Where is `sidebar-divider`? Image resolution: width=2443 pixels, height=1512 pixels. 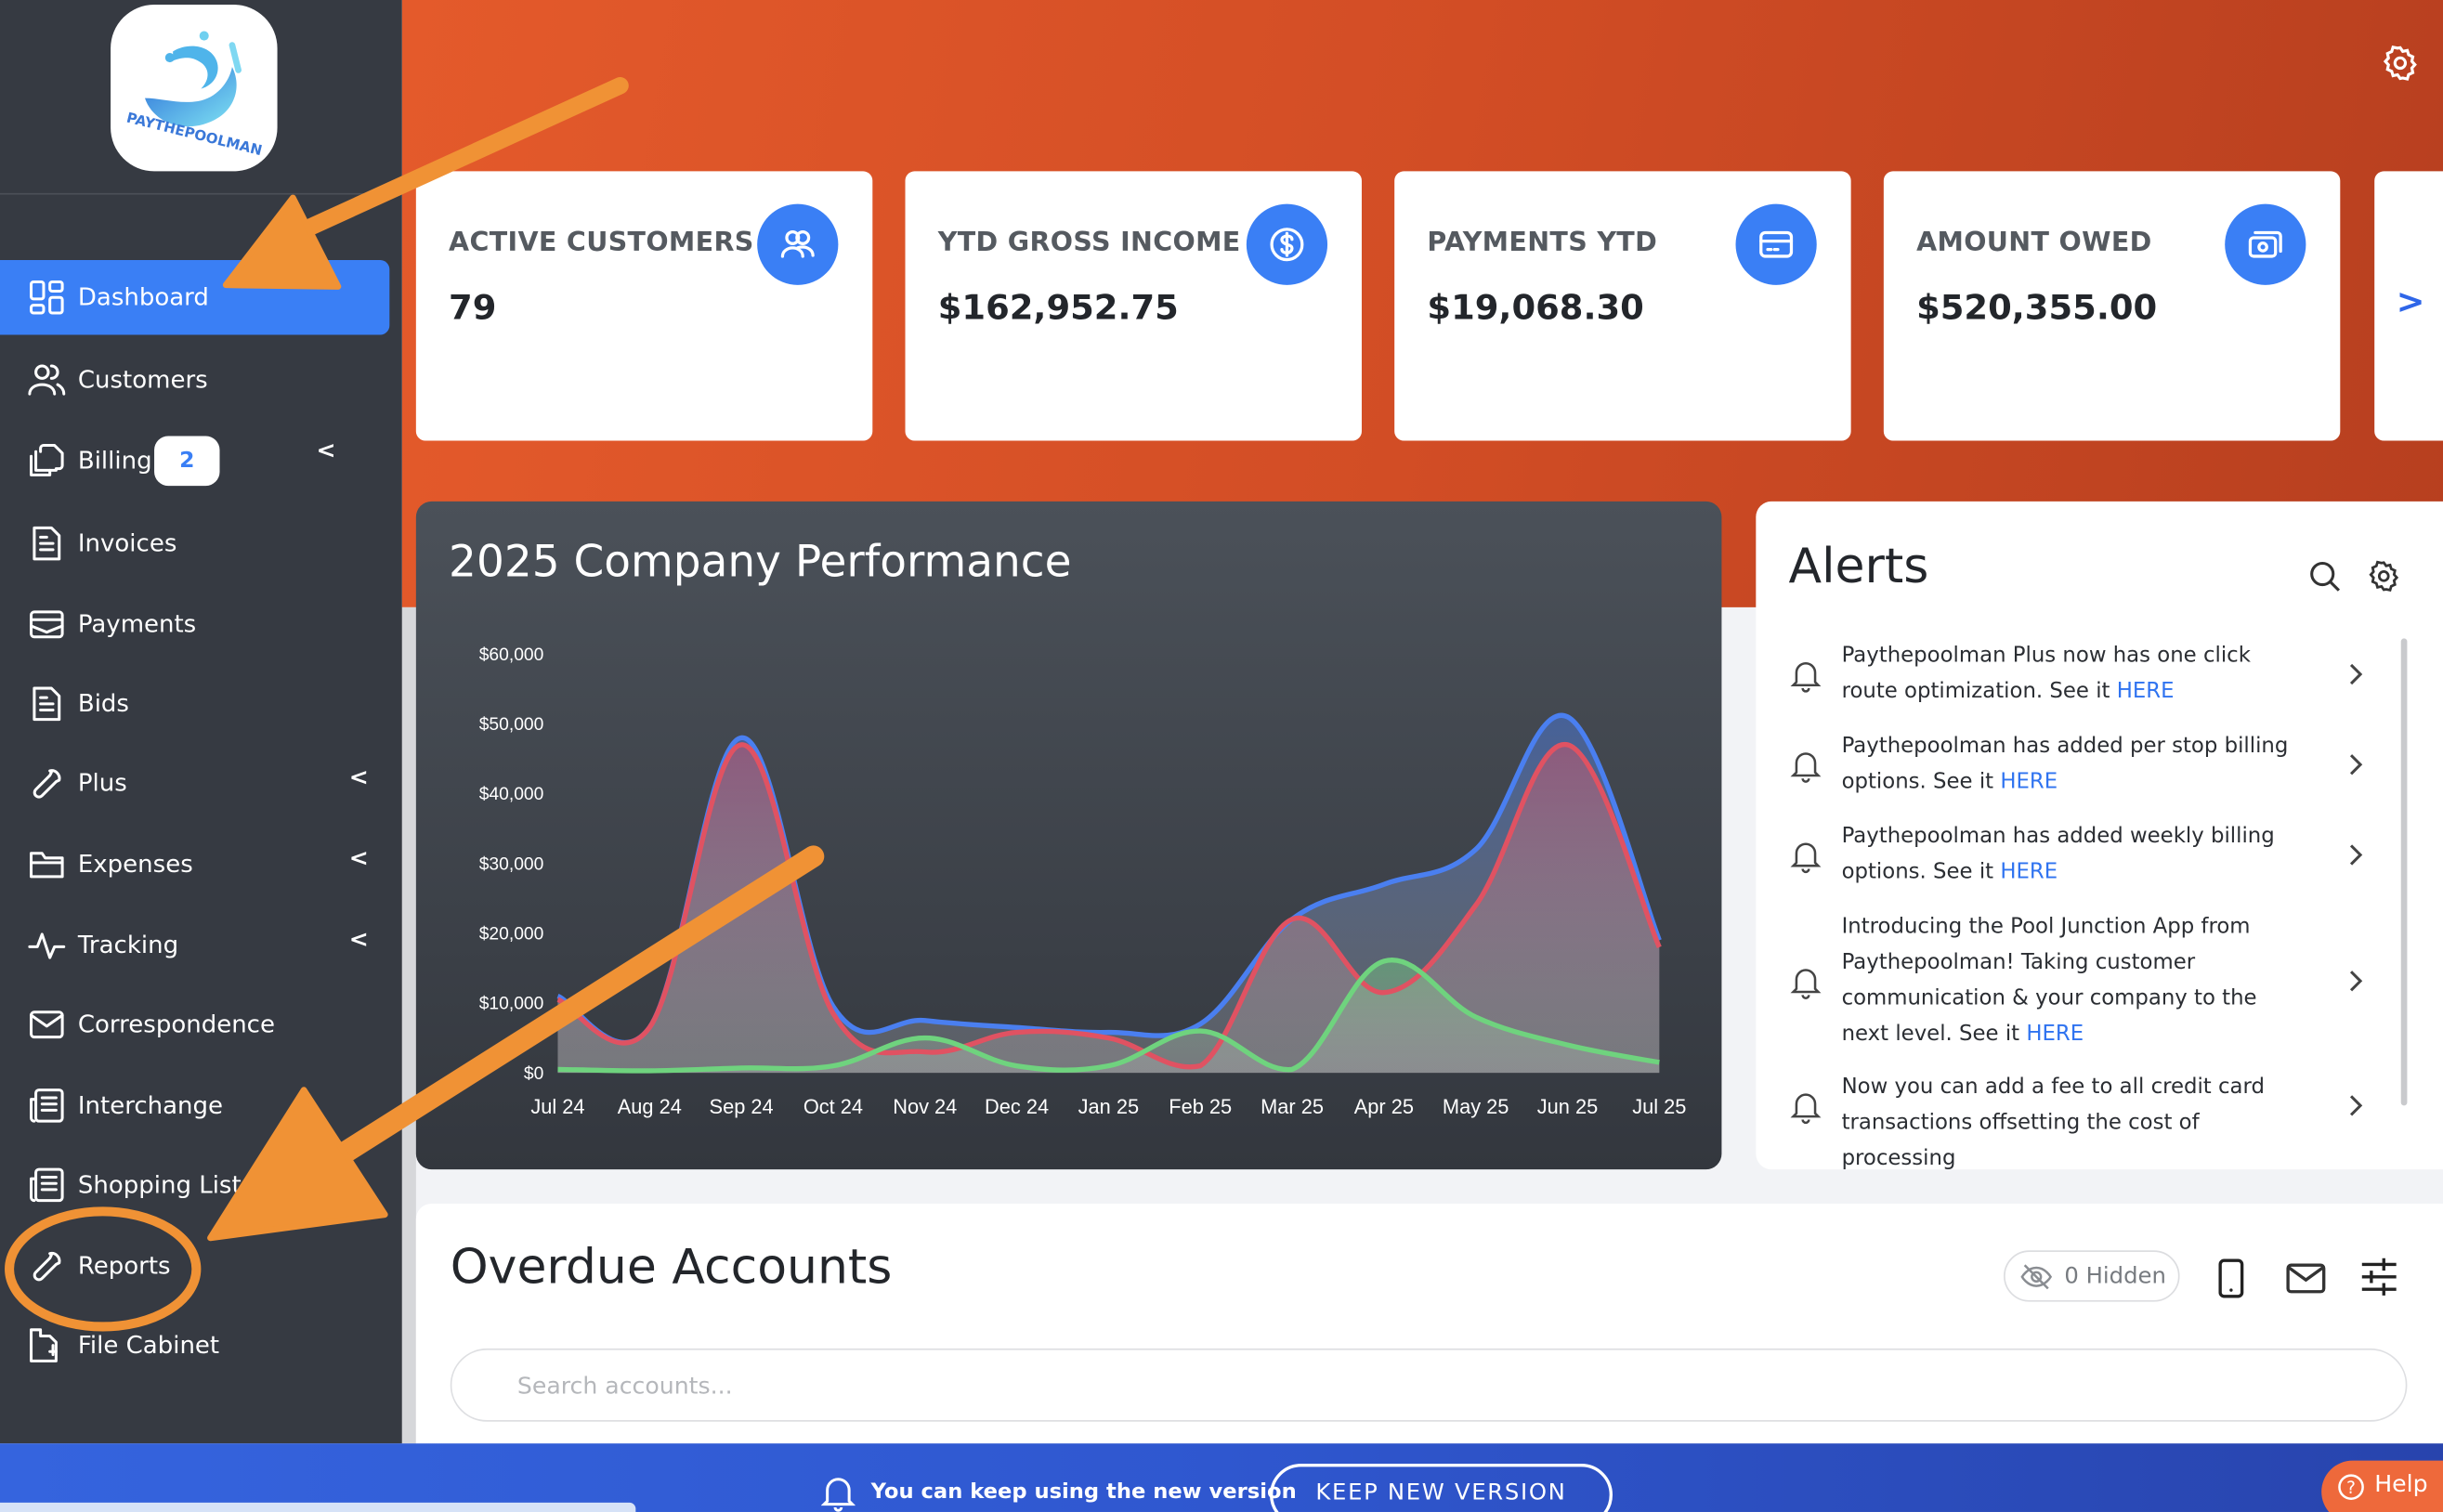 sidebar-divider is located at coordinates (201, 193).